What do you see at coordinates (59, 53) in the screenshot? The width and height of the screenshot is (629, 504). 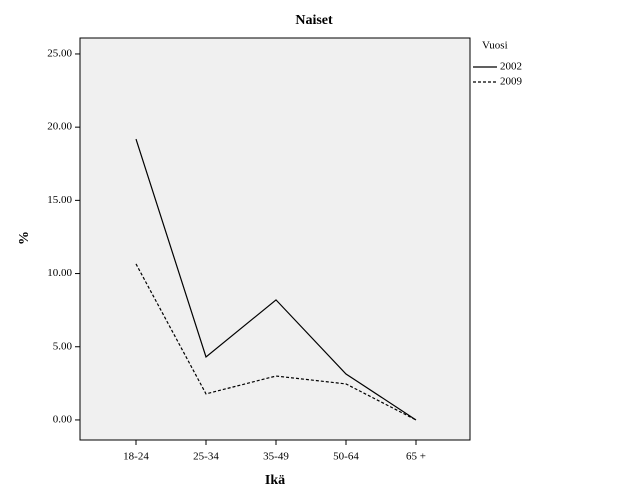 I see `y-tick-label: 25.00` at bounding box center [59, 53].